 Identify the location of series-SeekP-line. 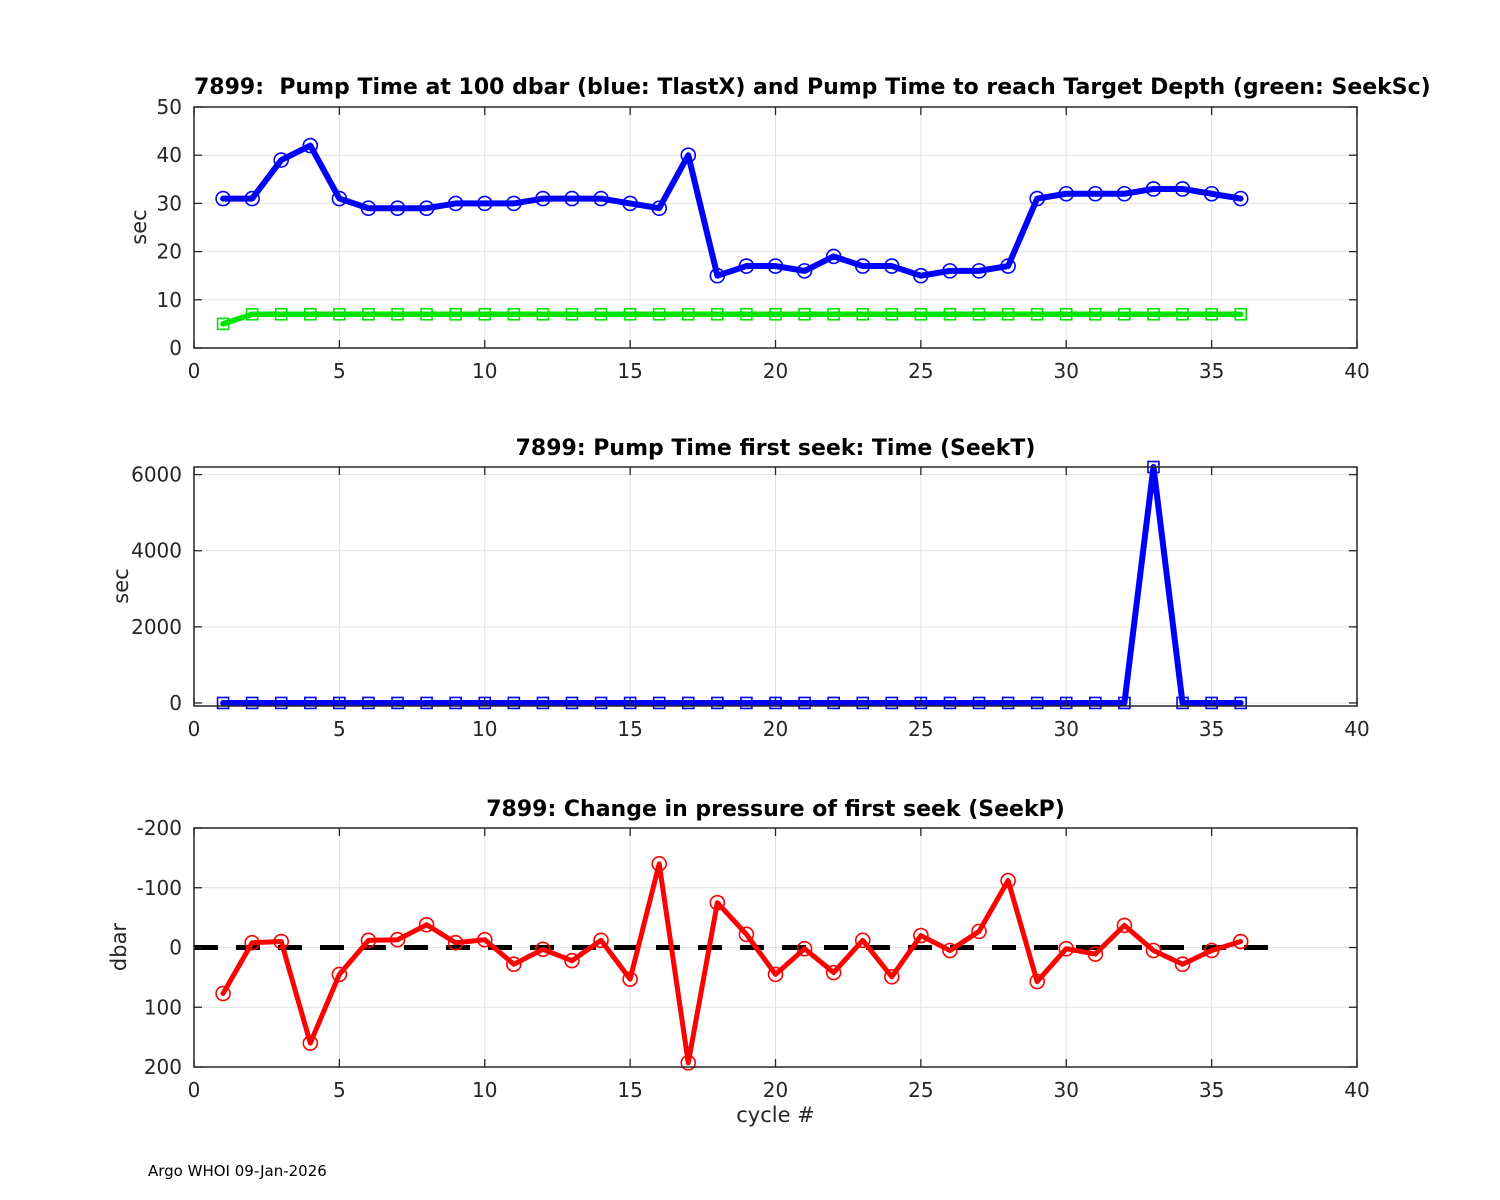
(732, 963).